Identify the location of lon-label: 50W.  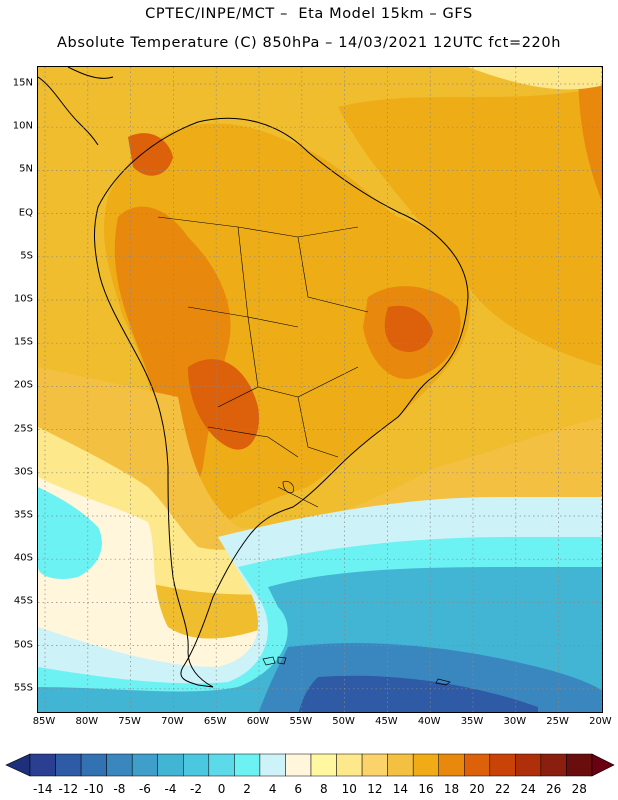
(343, 721).